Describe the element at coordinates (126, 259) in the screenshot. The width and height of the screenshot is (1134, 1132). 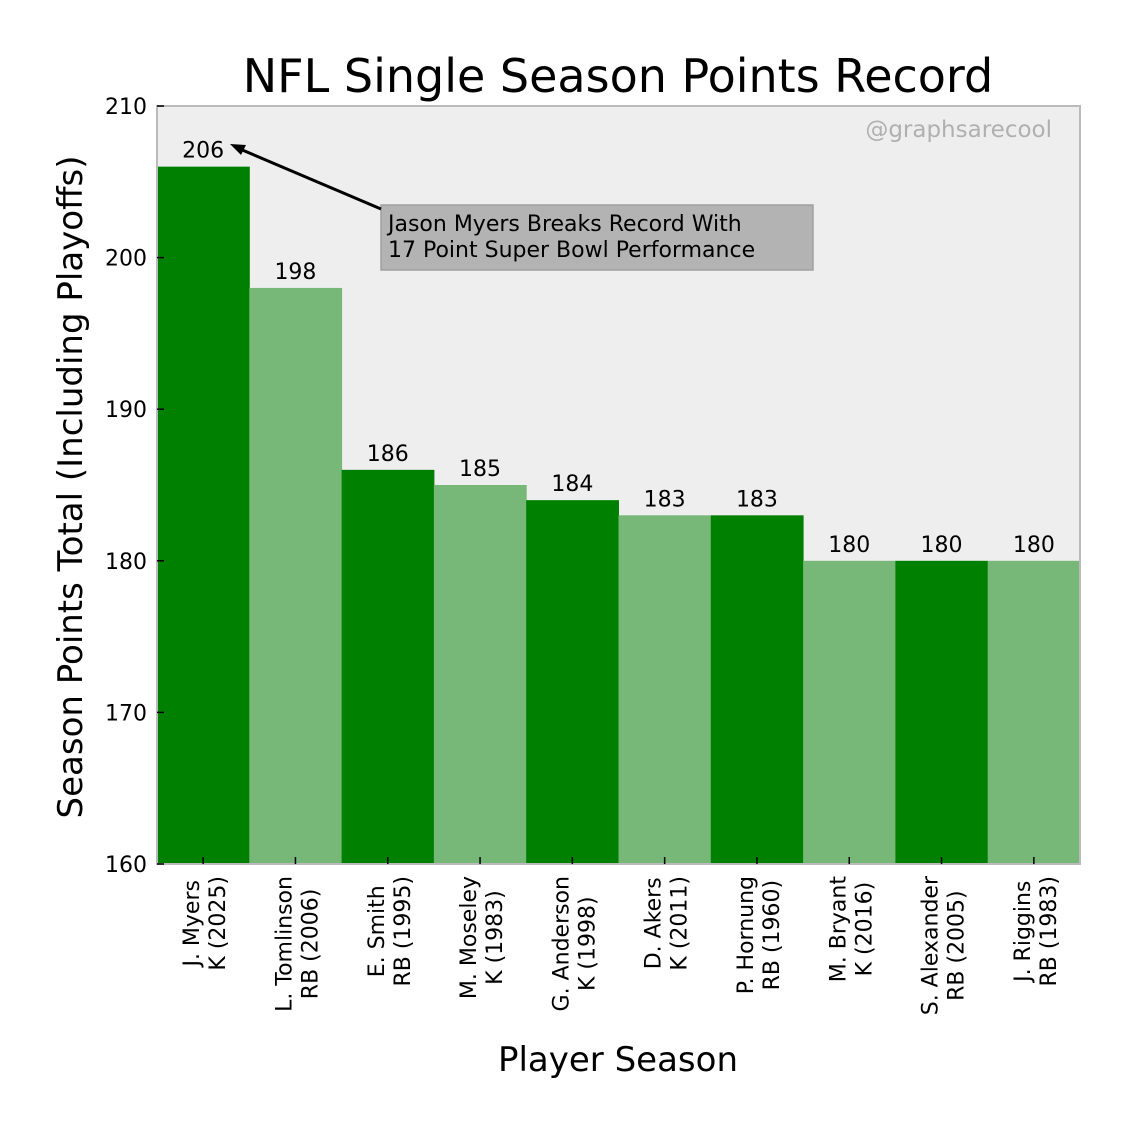
I see `y-tick-label: 200` at that location.